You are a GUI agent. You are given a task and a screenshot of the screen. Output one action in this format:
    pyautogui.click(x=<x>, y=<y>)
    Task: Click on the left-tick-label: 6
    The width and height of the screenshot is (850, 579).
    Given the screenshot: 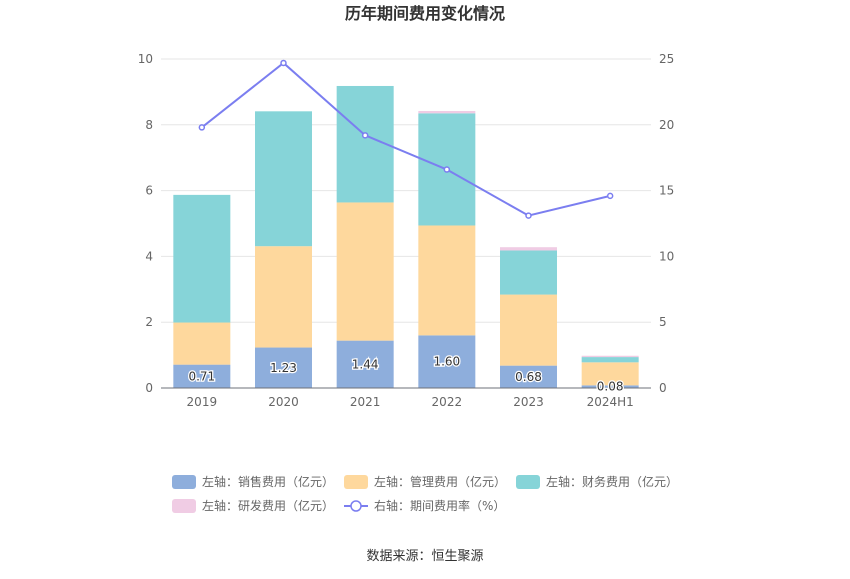 What is the action you would take?
    pyautogui.click(x=149, y=191)
    